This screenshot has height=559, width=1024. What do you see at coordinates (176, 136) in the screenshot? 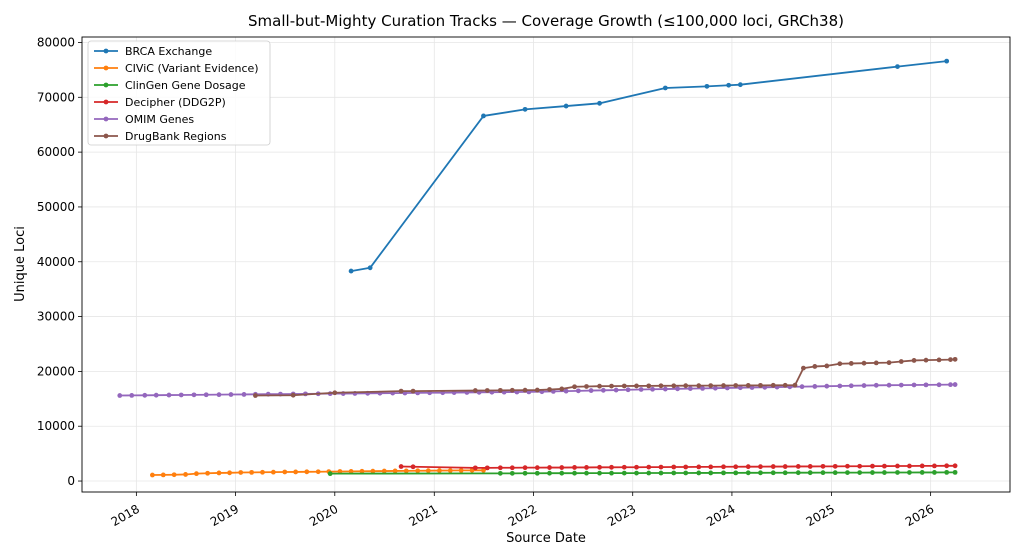
I see `legend-label: DrugBank Regions` at bounding box center [176, 136].